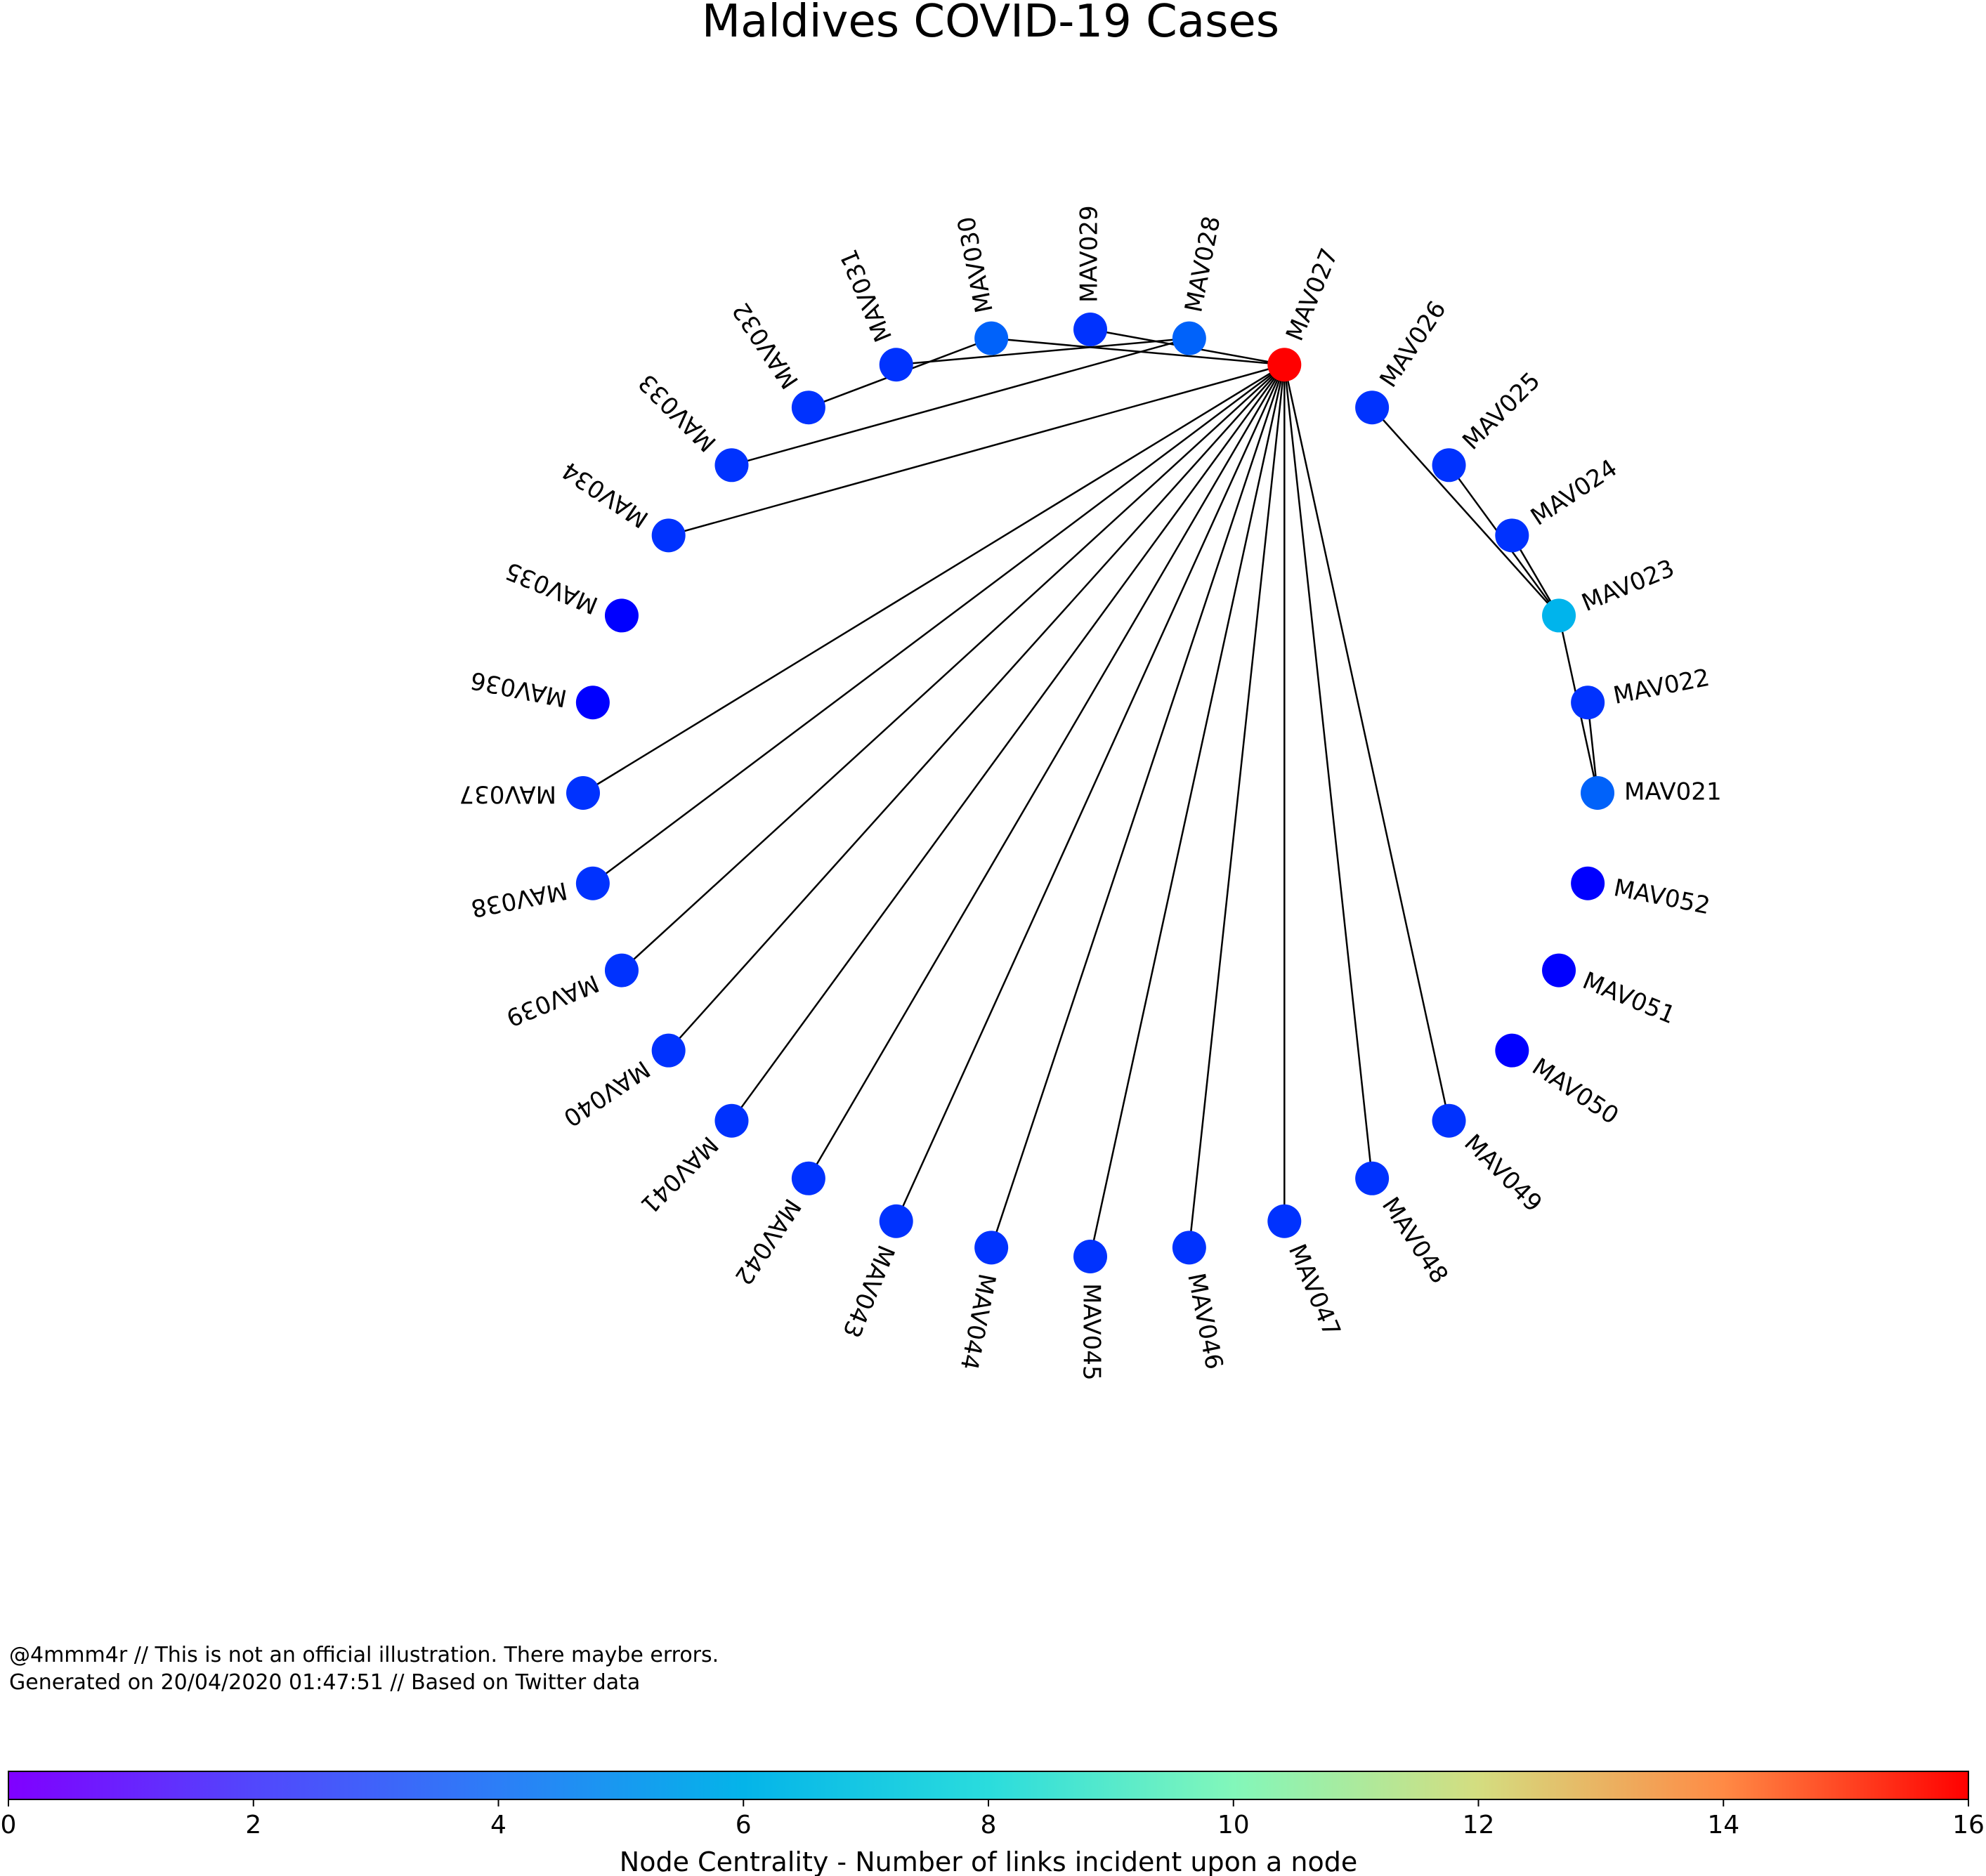  What do you see at coordinates (592, 883) in the screenshot?
I see `node-mav038` at bounding box center [592, 883].